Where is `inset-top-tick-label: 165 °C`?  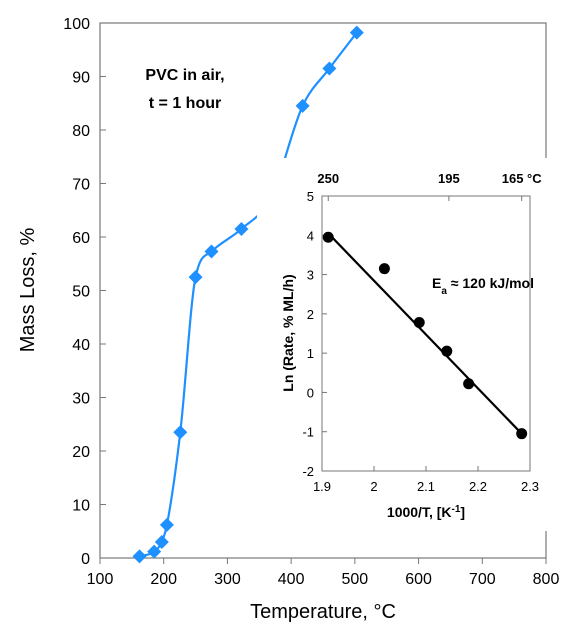 inset-top-tick-label: 165 °C is located at coordinates (522, 178).